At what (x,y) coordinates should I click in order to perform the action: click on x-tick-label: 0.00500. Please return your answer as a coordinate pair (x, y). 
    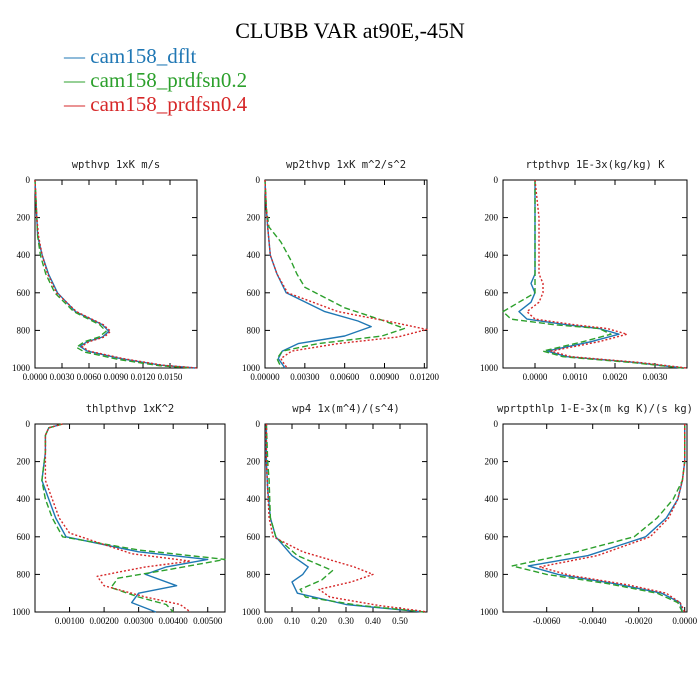
    Looking at the image, I should click on (208, 621).